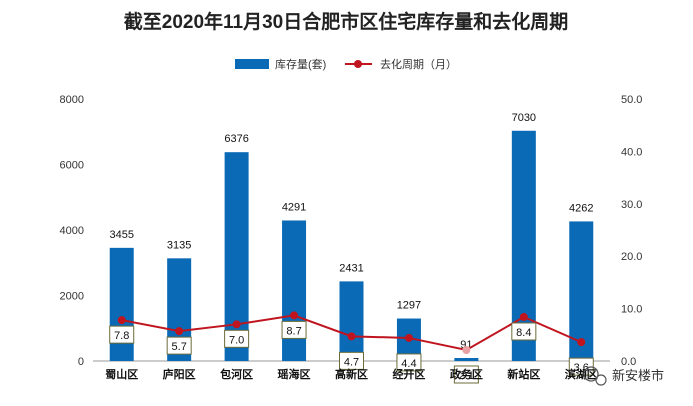  Describe the element at coordinates (236, 374) in the screenshot. I see `x-category-label: 包河区` at that location.